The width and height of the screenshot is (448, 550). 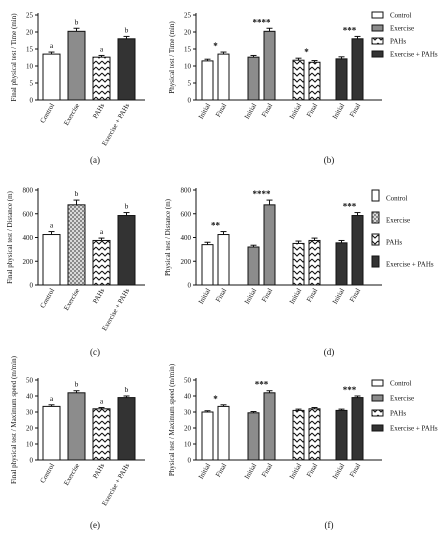 I want to click on y-tick-label: 5, so click(x=190, y=84).